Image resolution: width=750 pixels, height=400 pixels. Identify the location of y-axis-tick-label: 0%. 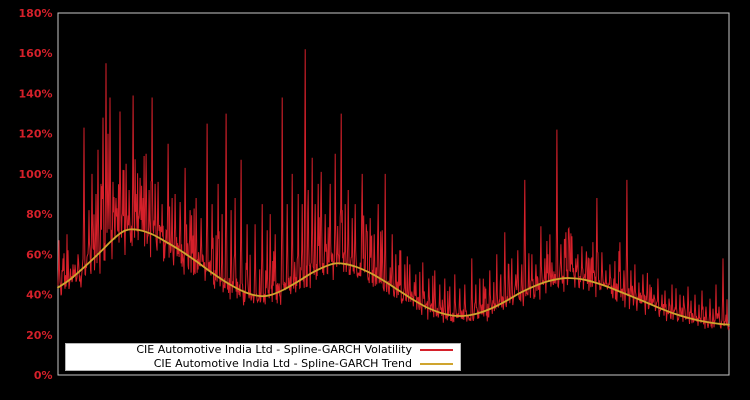
(43, 375).